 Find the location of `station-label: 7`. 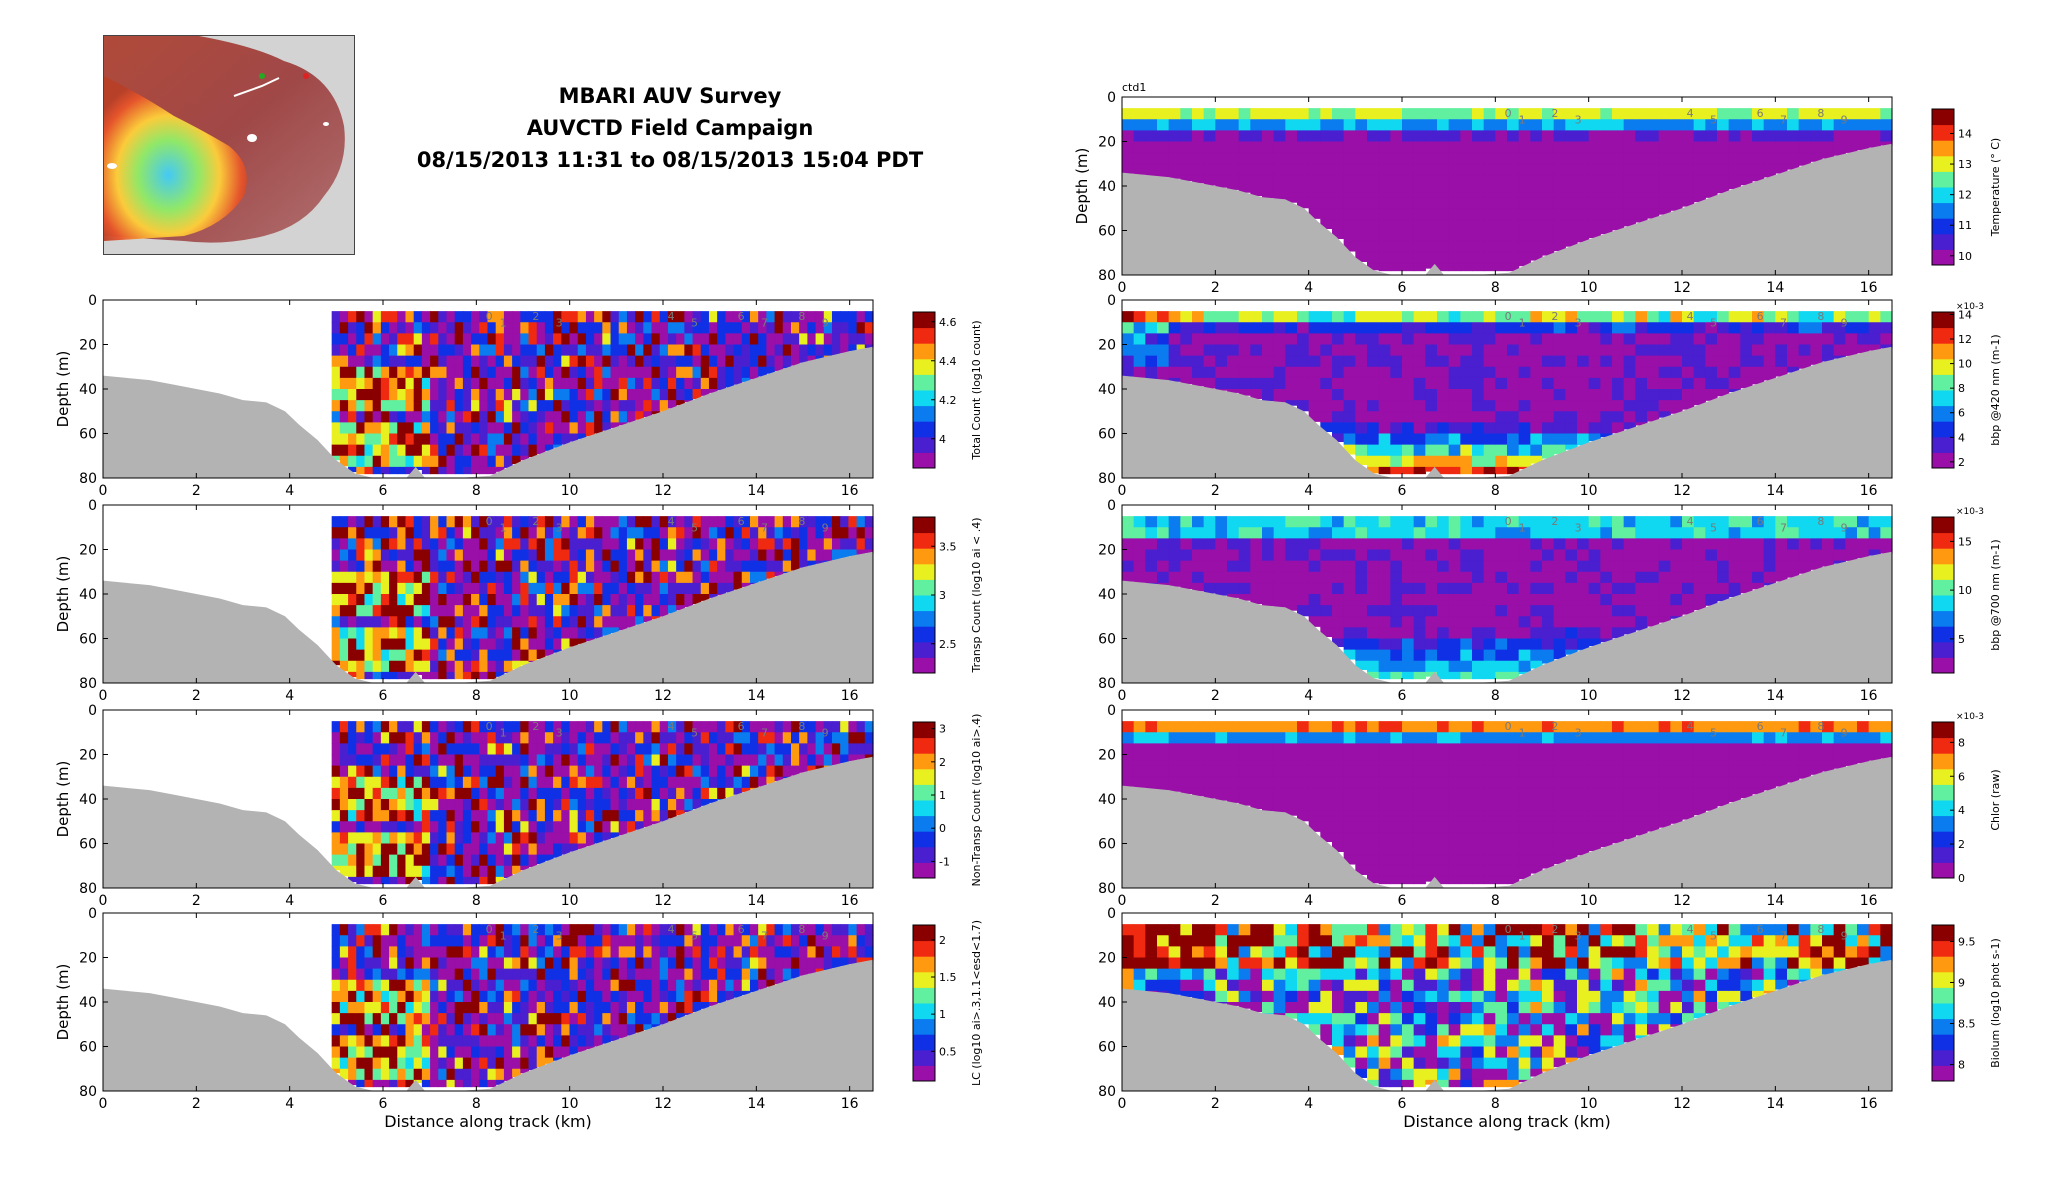

station-label: 7 is located at coordinates (1783, 323).